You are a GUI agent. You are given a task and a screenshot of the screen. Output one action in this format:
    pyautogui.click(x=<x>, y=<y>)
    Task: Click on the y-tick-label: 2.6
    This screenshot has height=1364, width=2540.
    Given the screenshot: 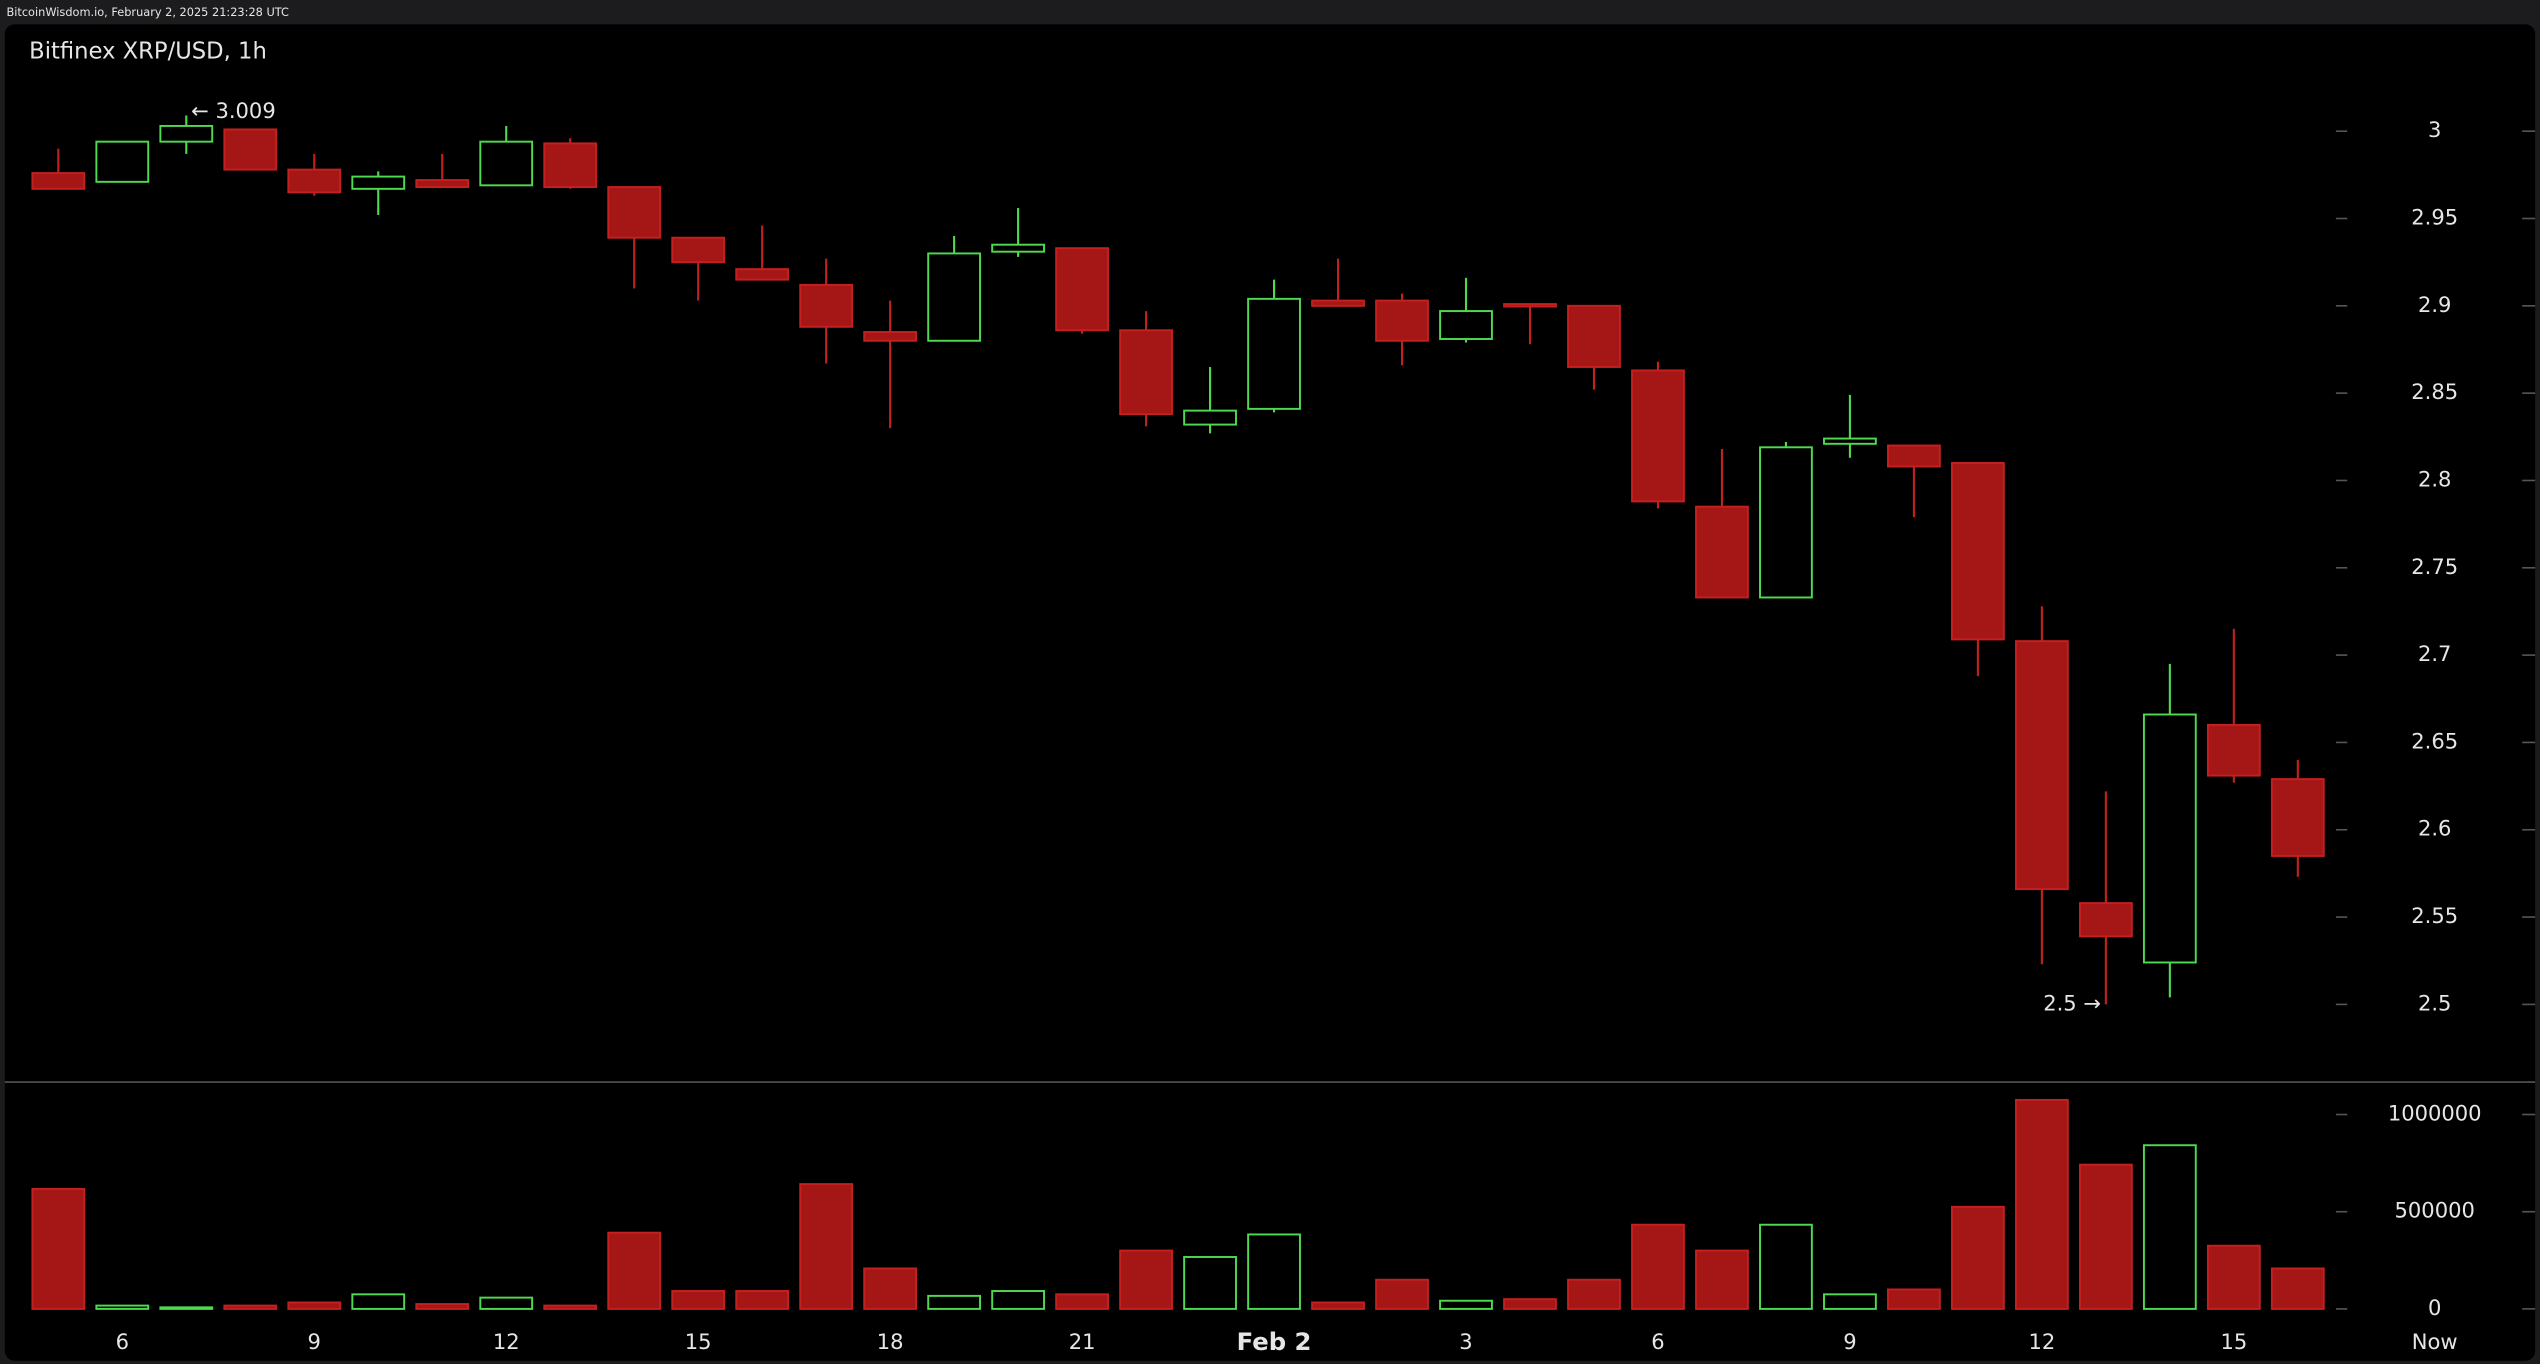 What is the action you would take?
    pyautogui.click(x=2434, y=828)
    